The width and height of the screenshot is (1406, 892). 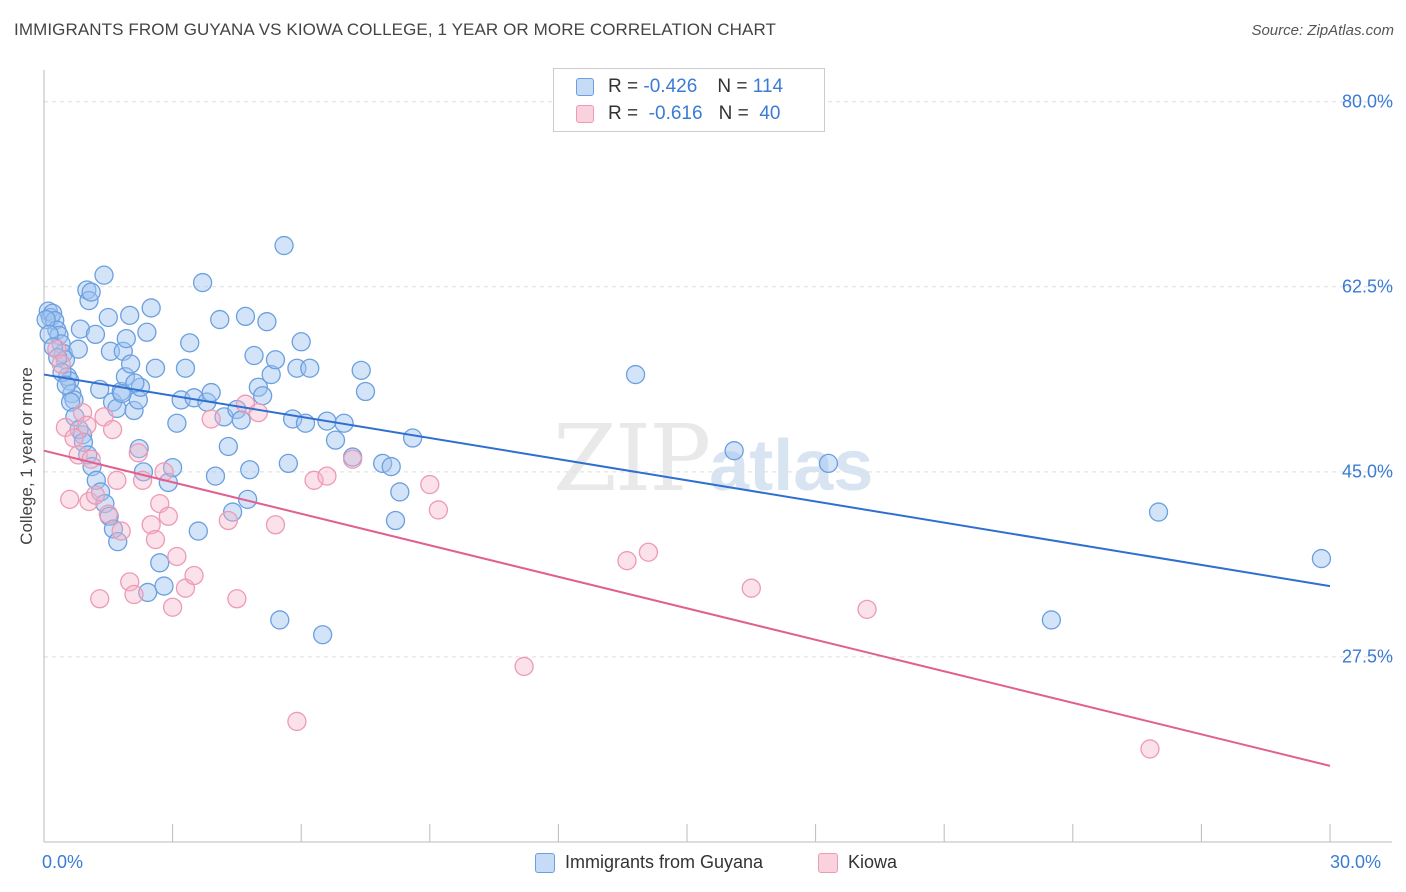 I want to click on legend-n-label: N =, so click(x=733, y=113).